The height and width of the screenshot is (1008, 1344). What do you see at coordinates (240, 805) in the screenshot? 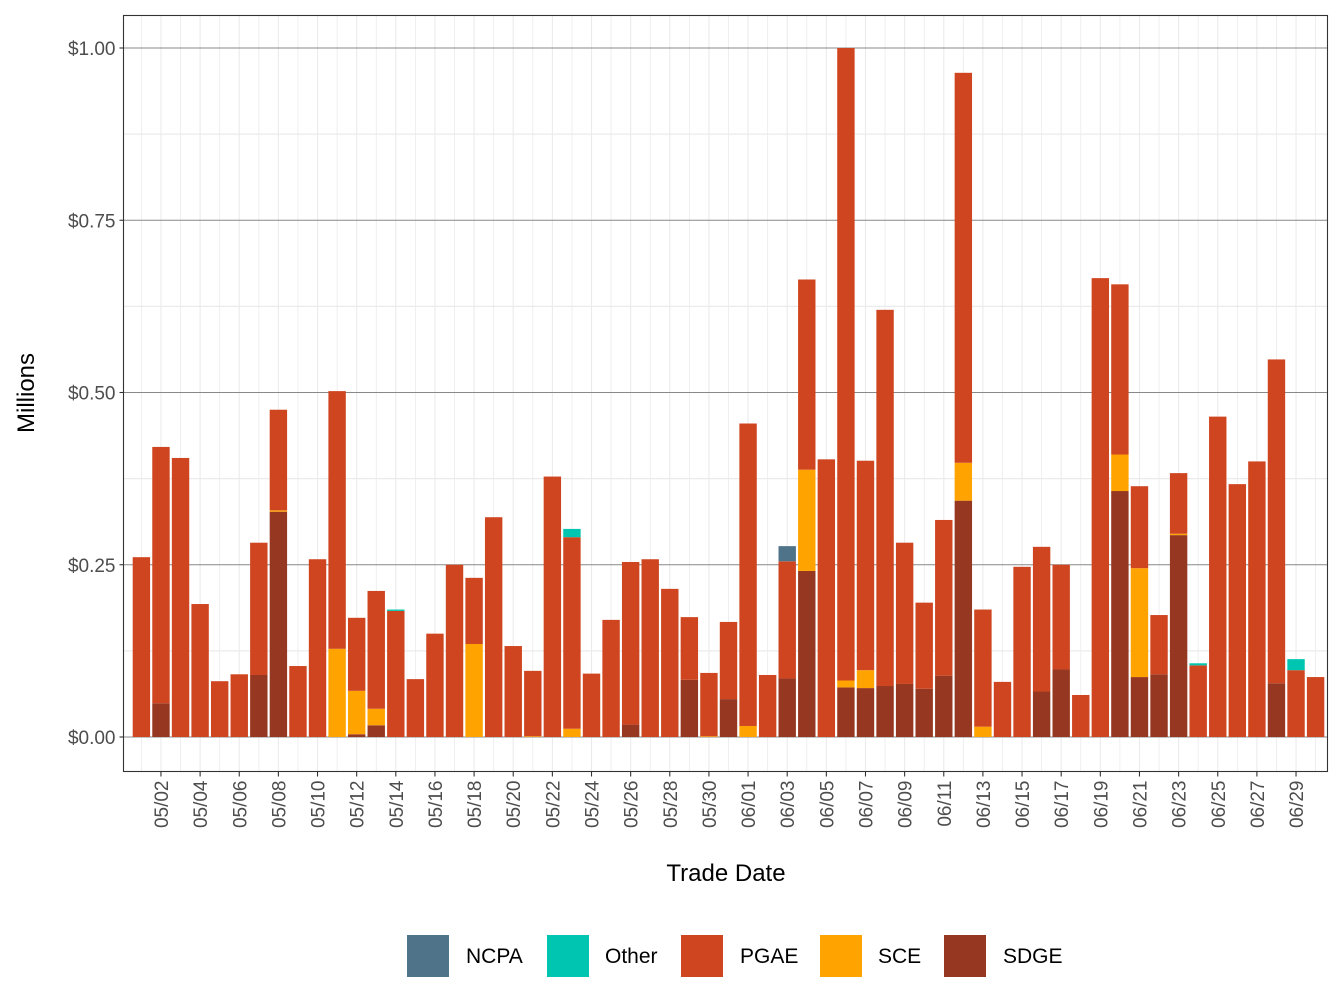
I see `x-tick-label: 05/06` at bounding box center [240, 805].